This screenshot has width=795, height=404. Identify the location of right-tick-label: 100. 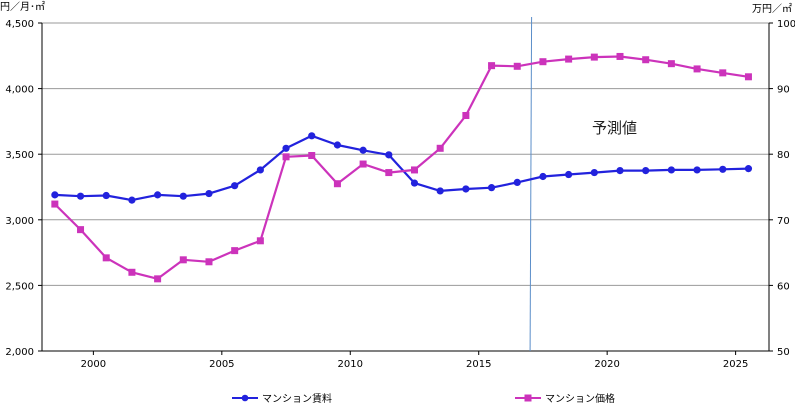
(786, 24).